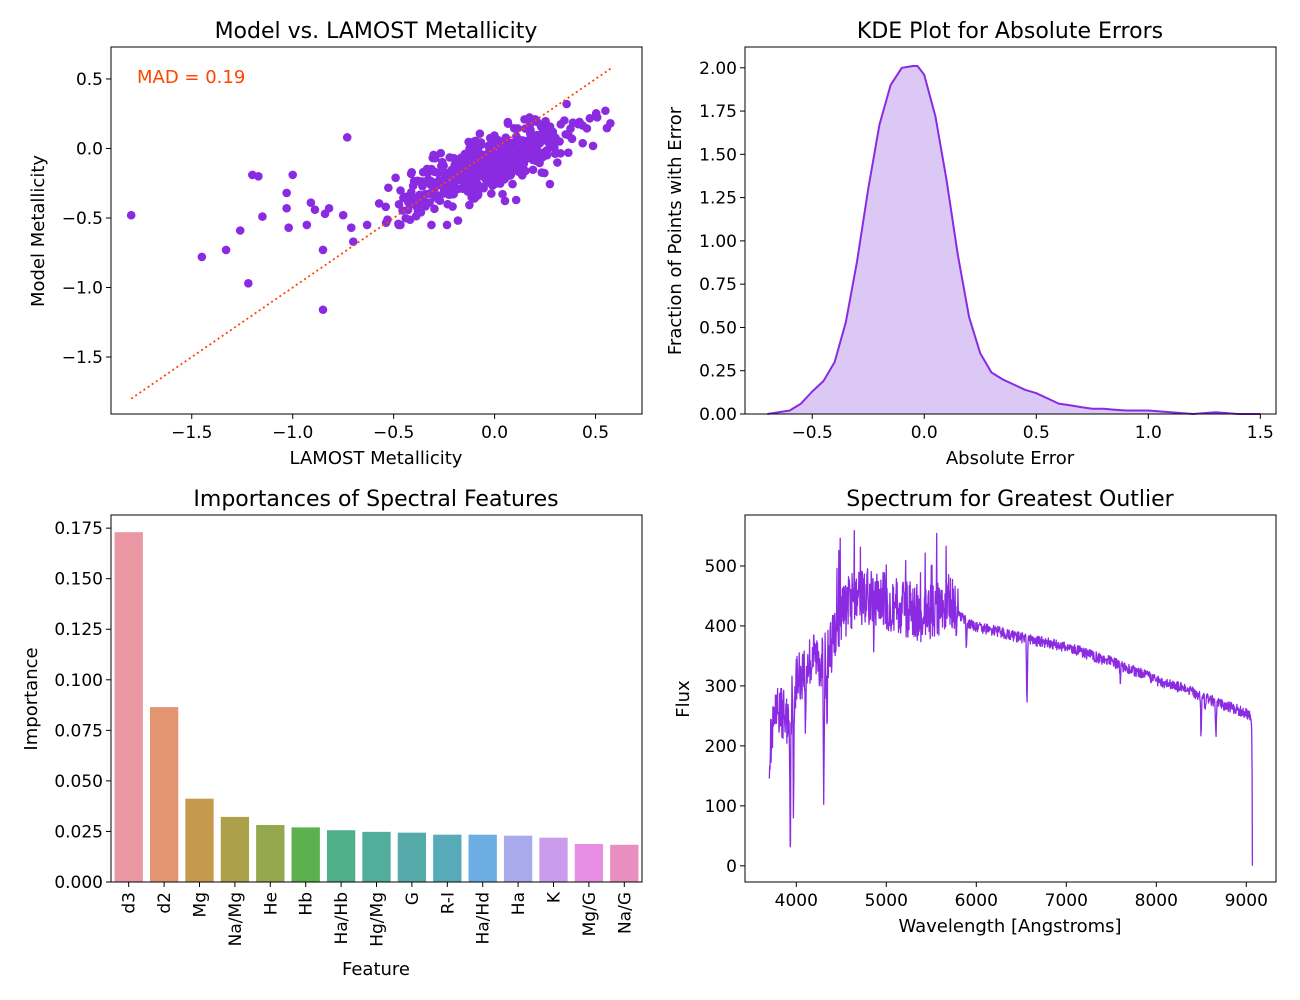 The width and height of the screenshot is (1300, 1000). Describe the element at coordinates (413, 898) in the screenshot. I see `feature-label: G` at that location.